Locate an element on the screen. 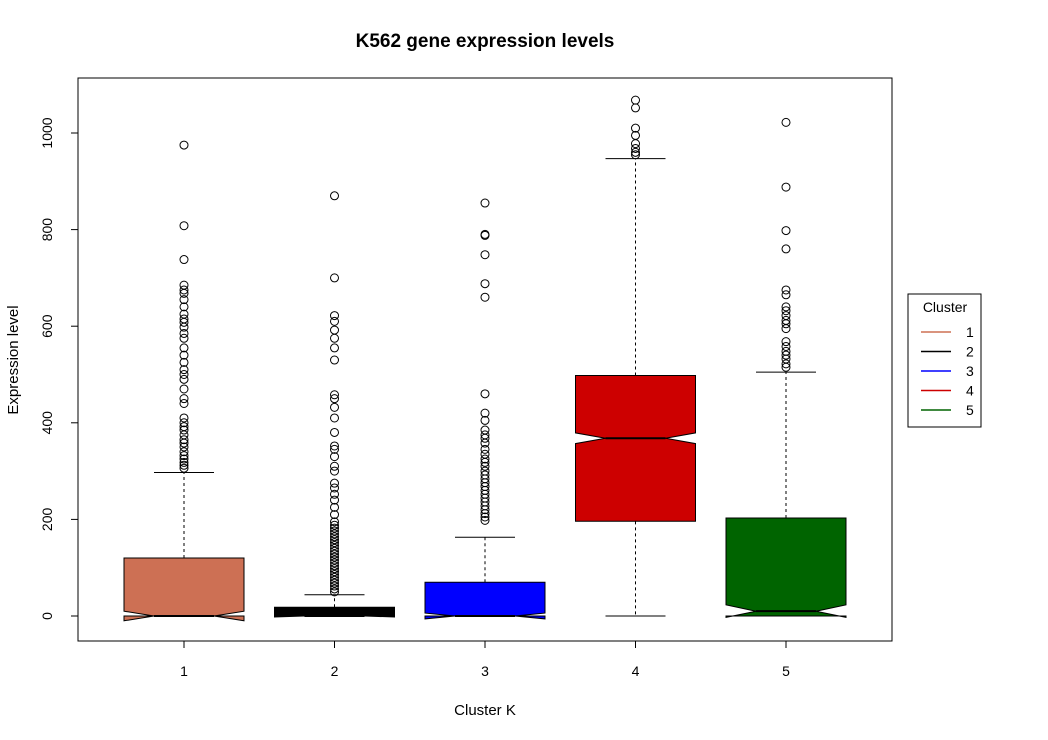 The image size is (1048, 740). chart-title: K562 gene expression levels is located at coordinates (485, 41).